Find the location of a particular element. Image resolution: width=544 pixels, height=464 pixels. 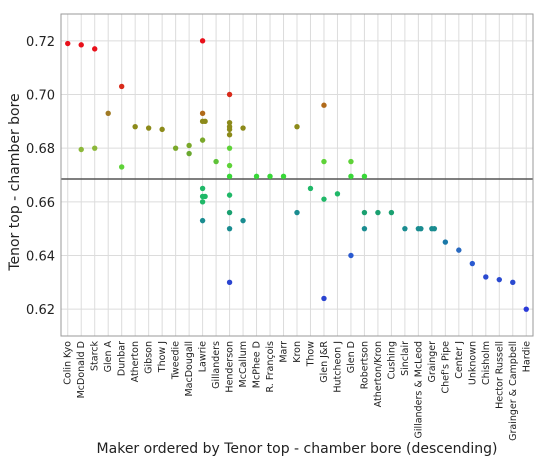

x-tick-label: Chisholm is located at coordinates (486, 363).